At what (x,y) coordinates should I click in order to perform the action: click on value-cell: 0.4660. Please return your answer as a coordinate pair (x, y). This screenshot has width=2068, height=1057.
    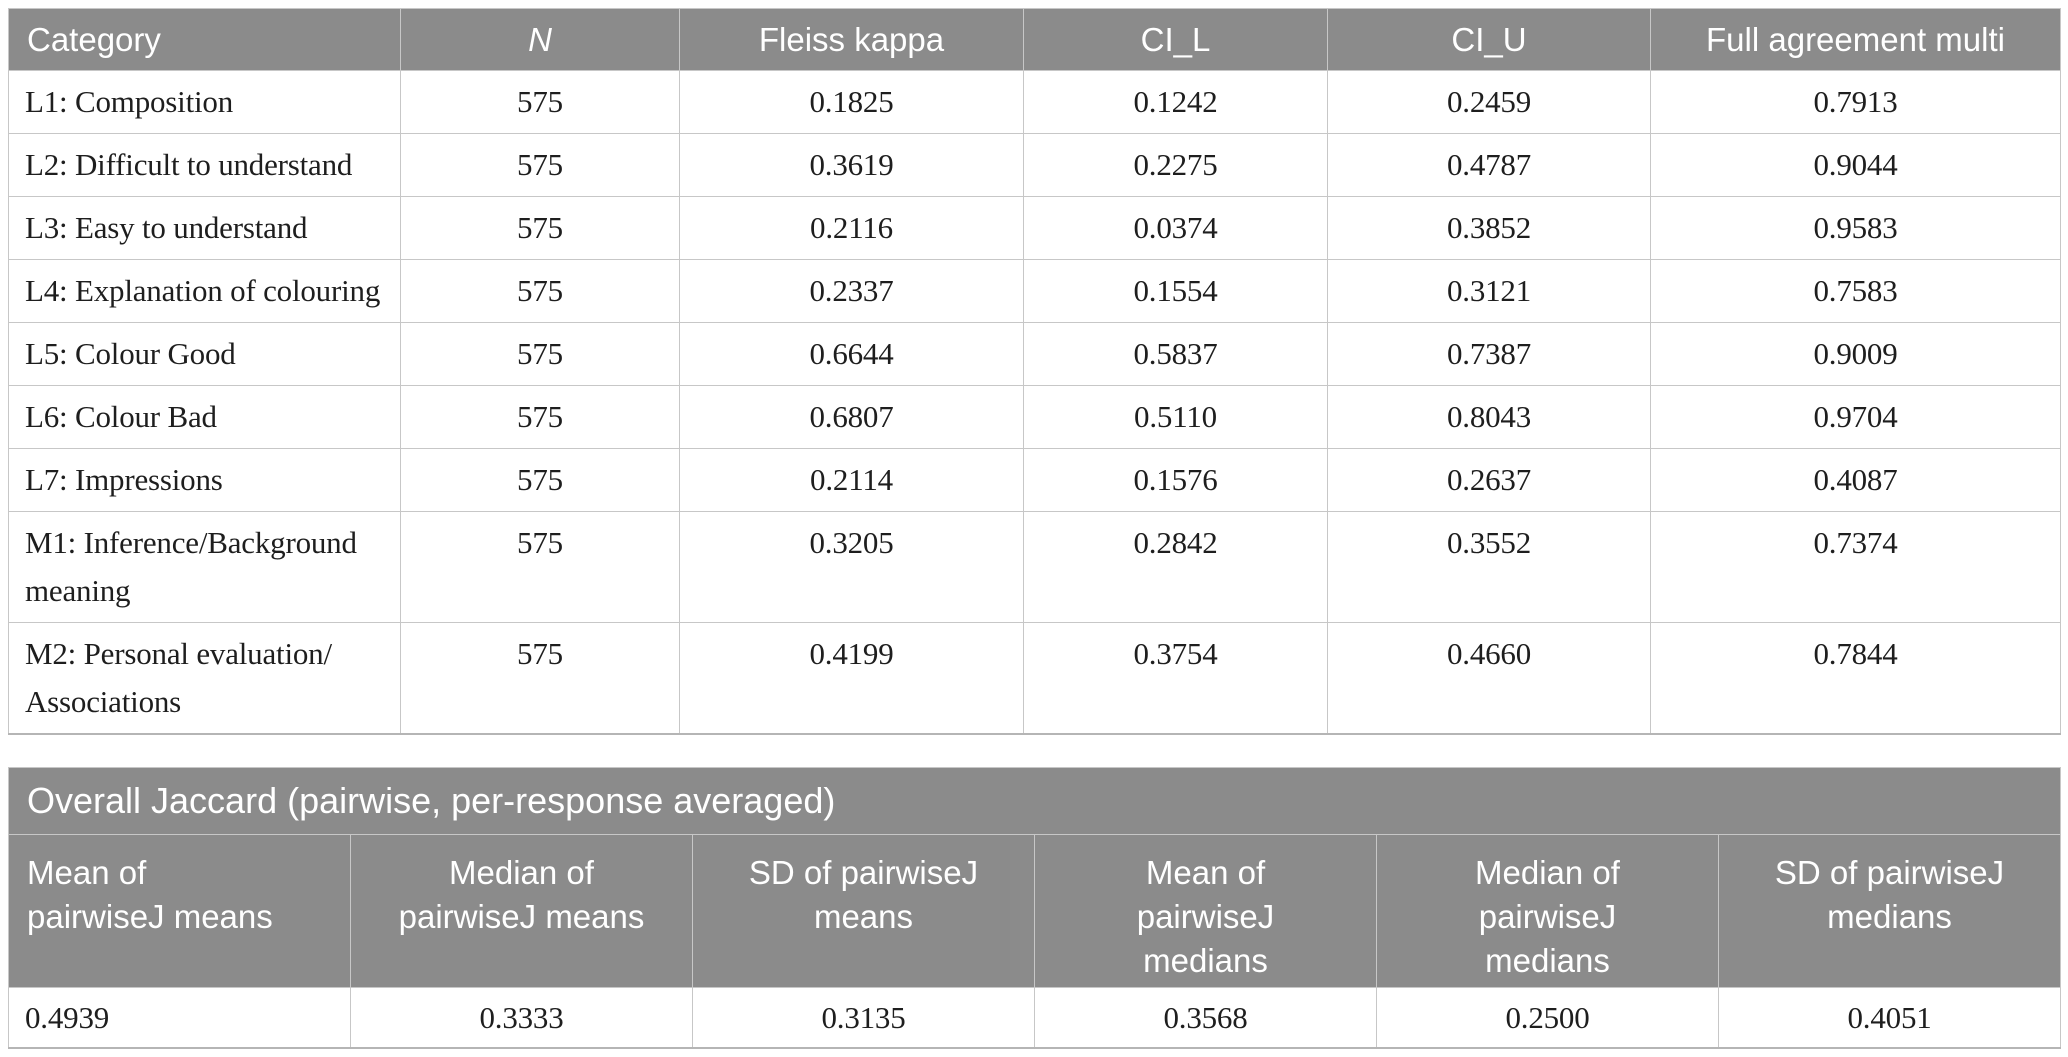
    Looking at the image, I should click on (1489, 678).